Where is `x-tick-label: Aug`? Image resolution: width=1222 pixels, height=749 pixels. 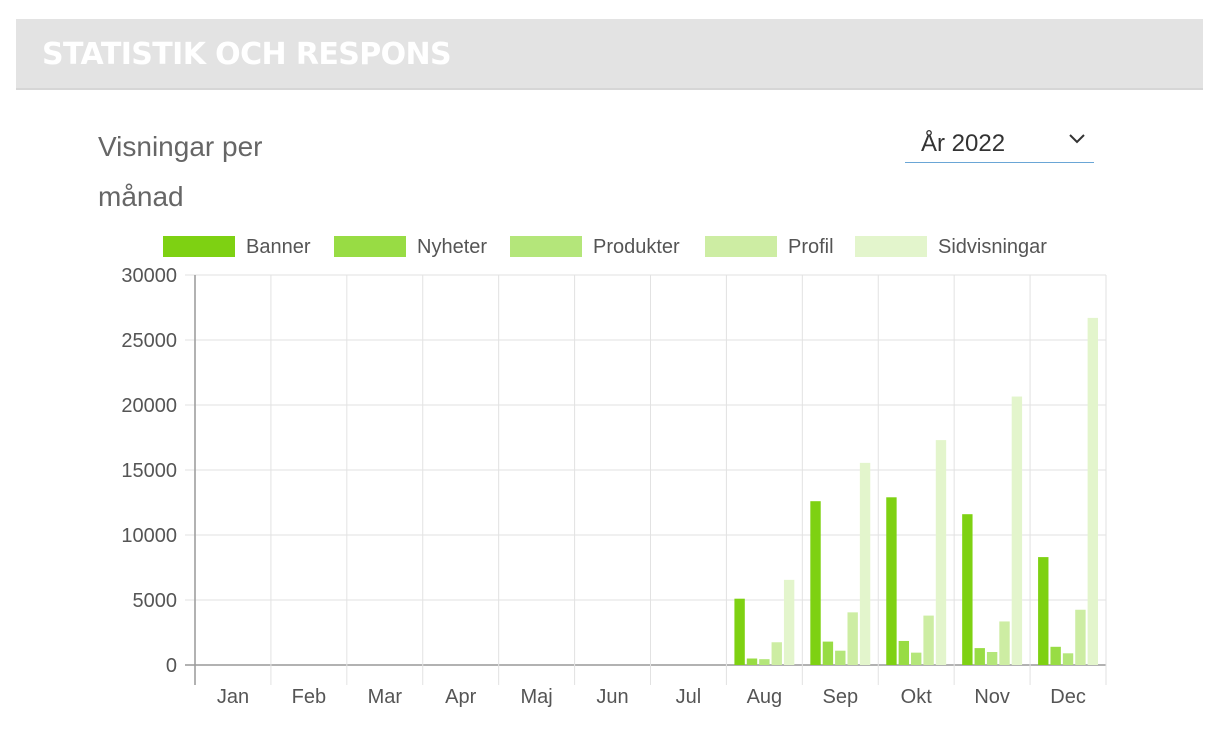 x-tick-label: Aug is located at coordinates (765, 697).